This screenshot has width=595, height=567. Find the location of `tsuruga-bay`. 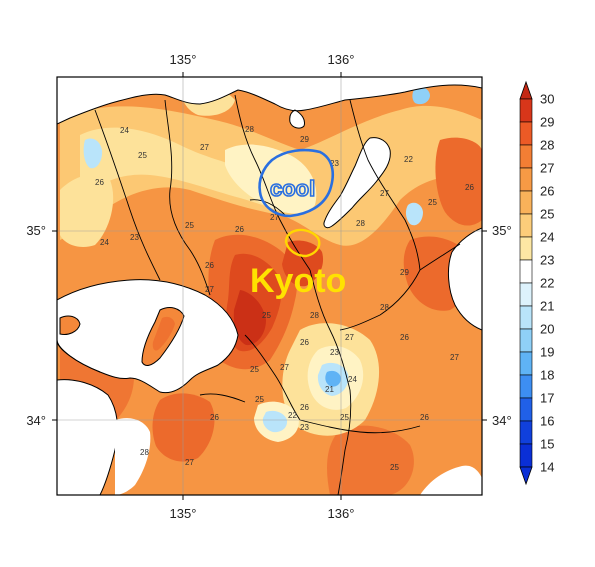

tsuruga-bay is located at coordinates (297, 119).